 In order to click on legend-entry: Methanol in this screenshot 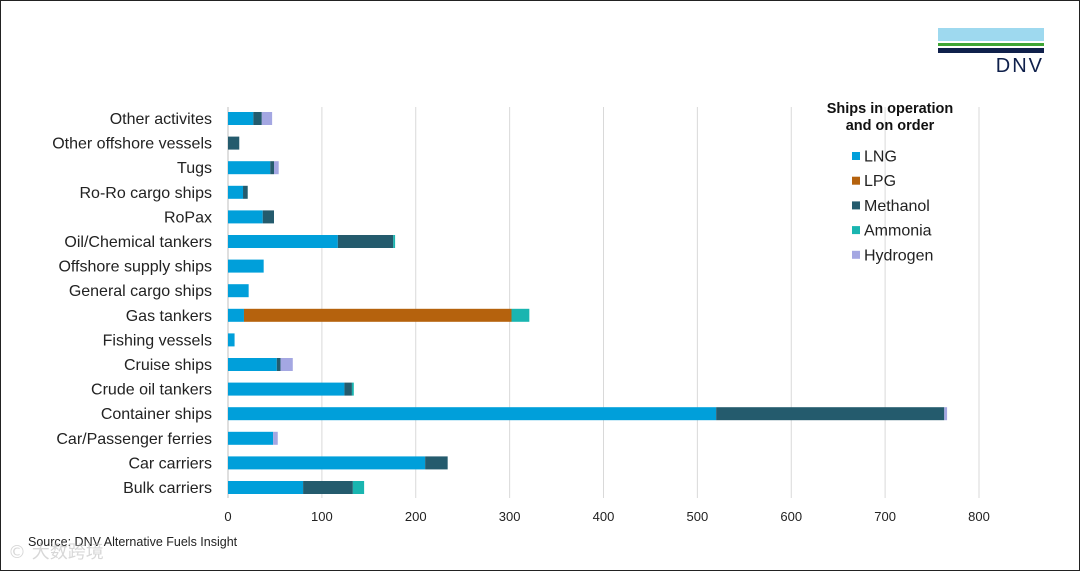, I will do `click(897, 206)`.